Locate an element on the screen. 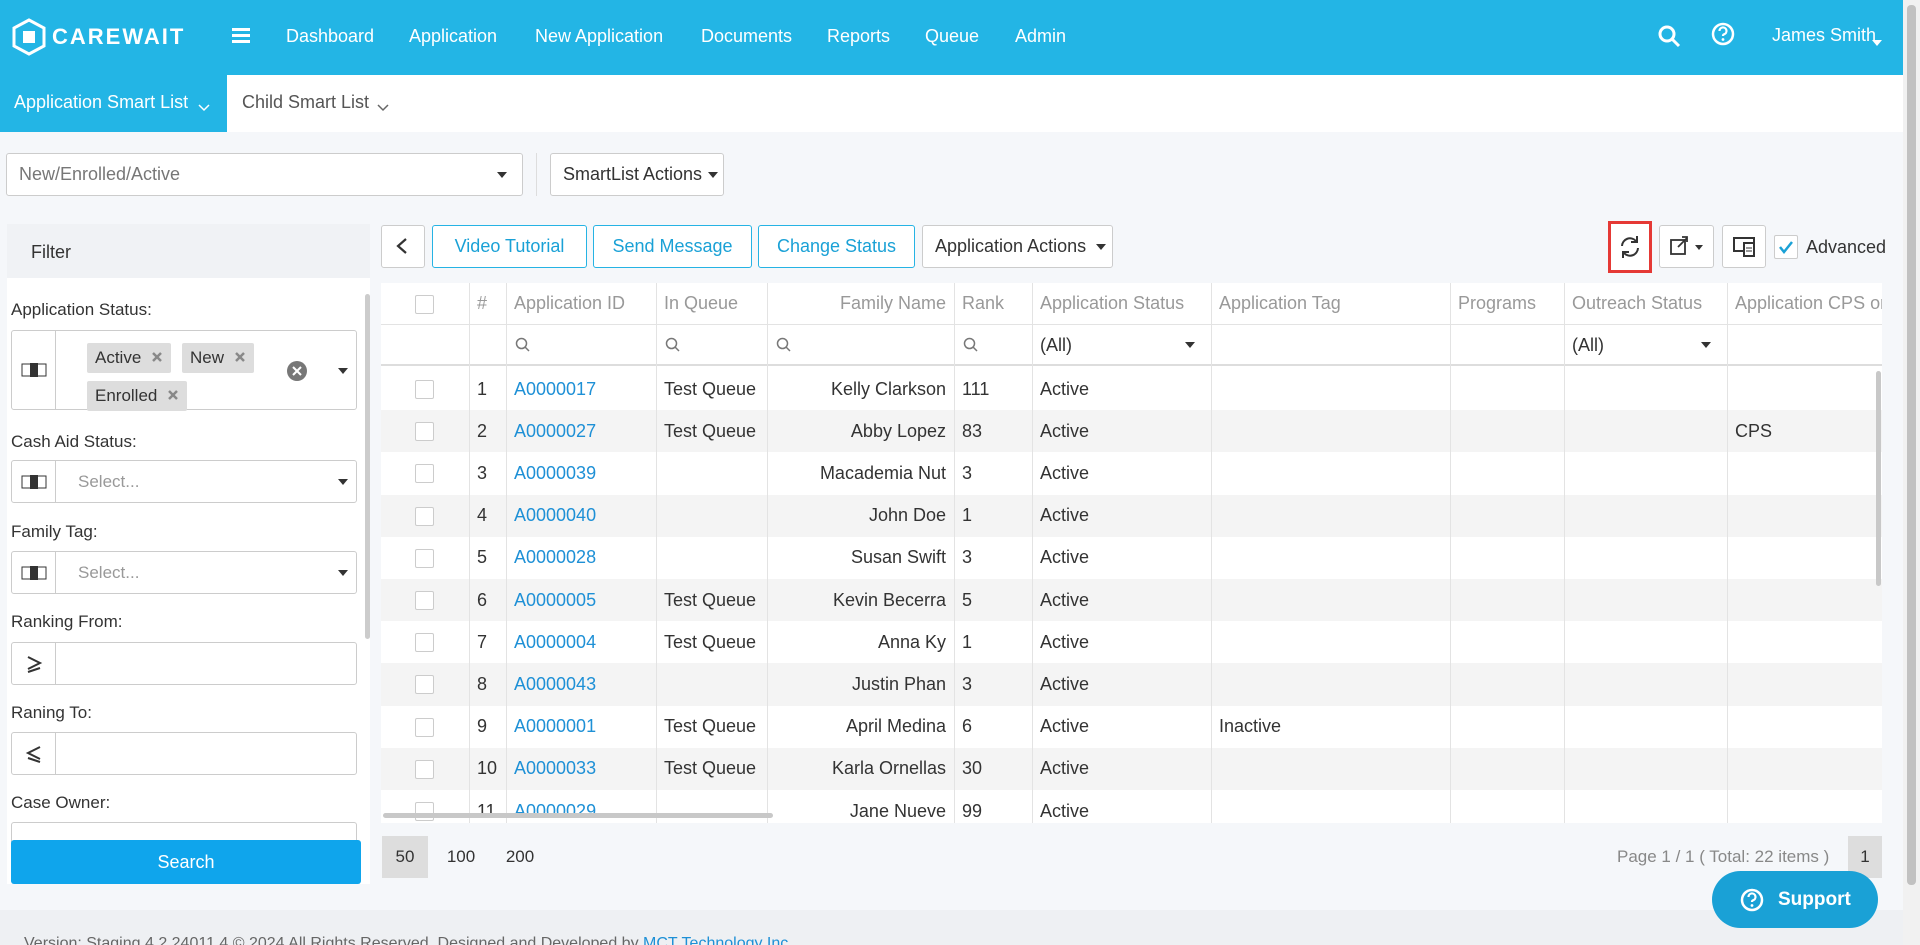  column-header: # is located at coordinates (482, 303).